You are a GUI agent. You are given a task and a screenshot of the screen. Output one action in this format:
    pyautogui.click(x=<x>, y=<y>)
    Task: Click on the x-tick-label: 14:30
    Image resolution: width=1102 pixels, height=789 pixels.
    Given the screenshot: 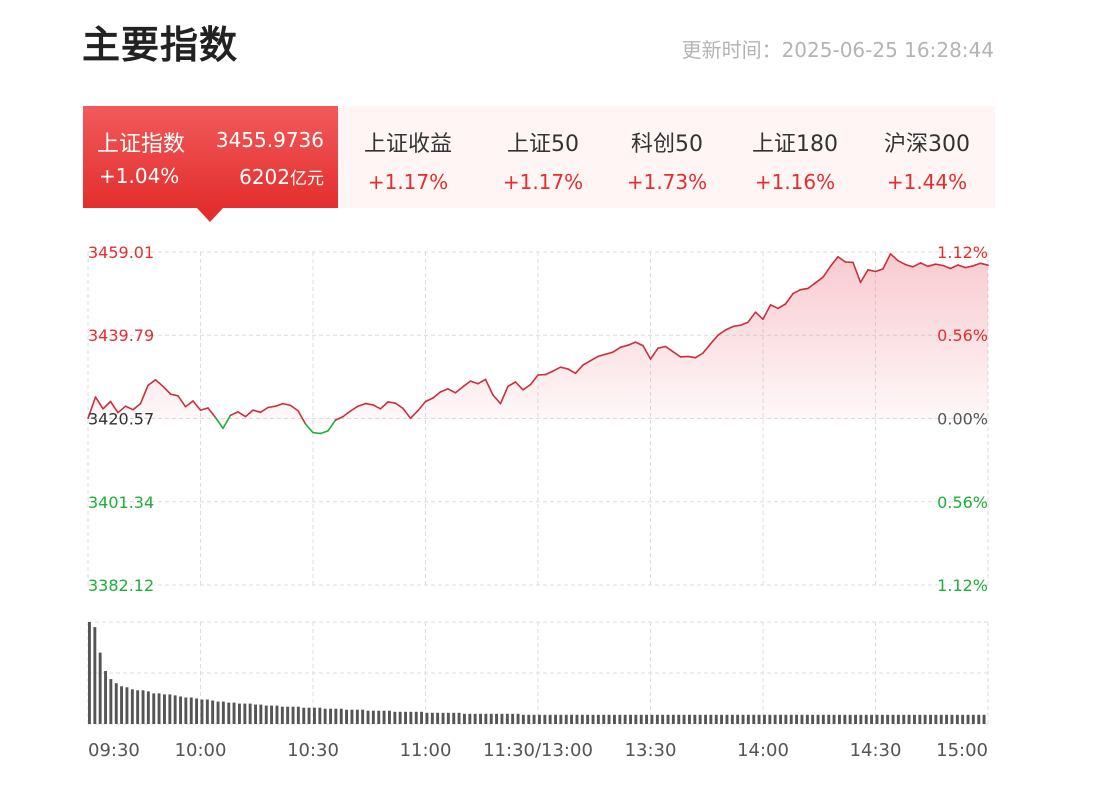 What is the action you would take?
    pyautogui.click(x=876, y=750)
    